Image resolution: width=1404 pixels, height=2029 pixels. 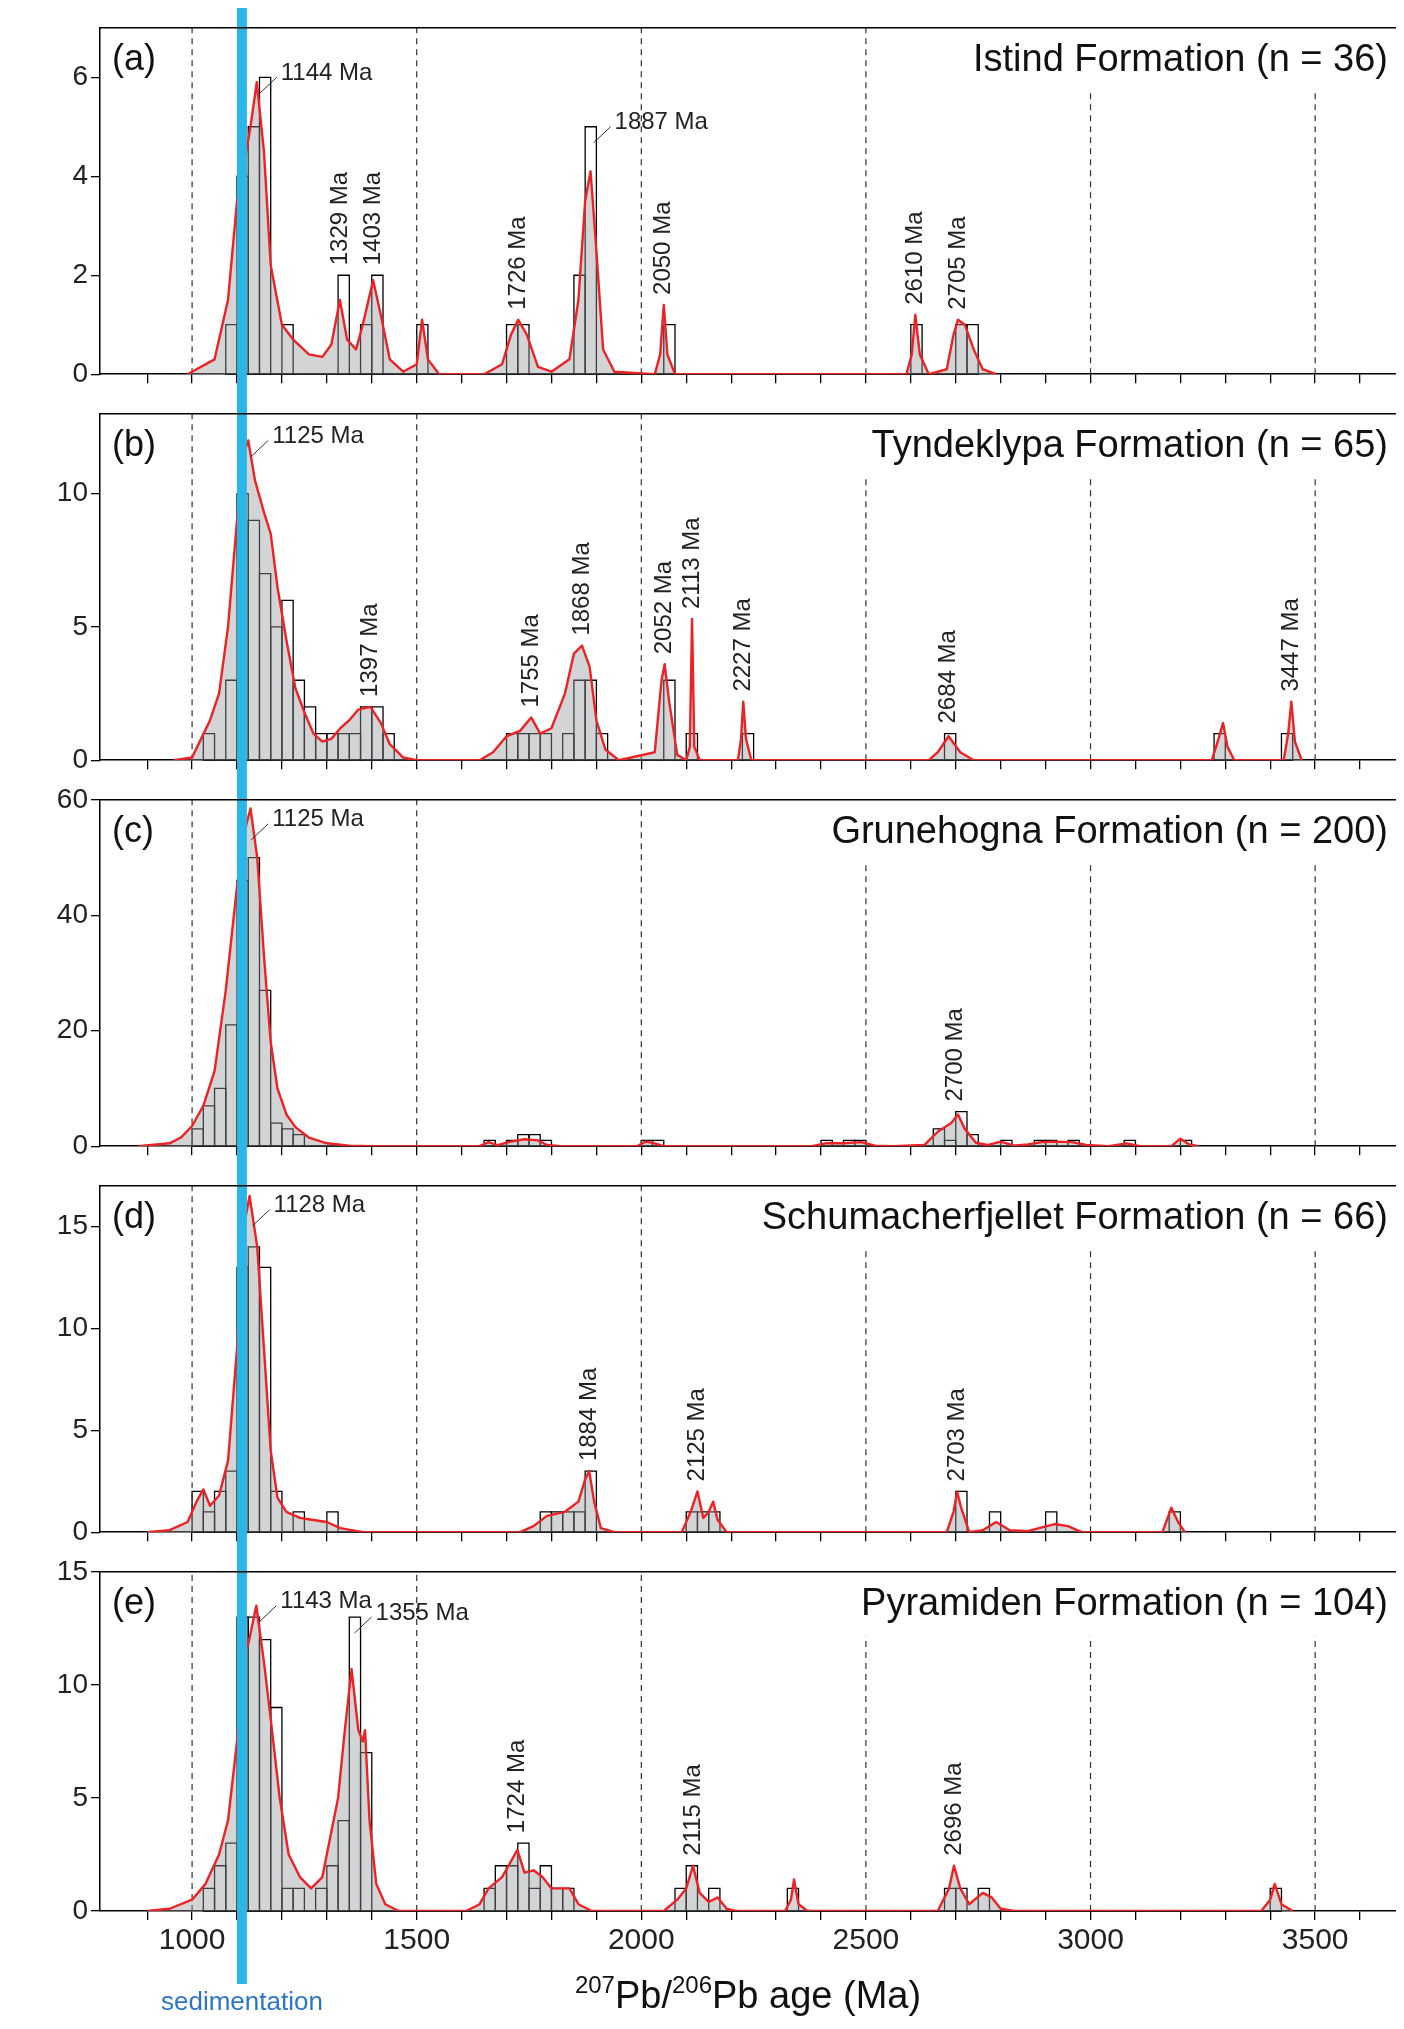 What do you see at coordinates (417, 1939) in the screenshot?
I see `x-tick-label: 1500` at bounding box center [417, 1939].